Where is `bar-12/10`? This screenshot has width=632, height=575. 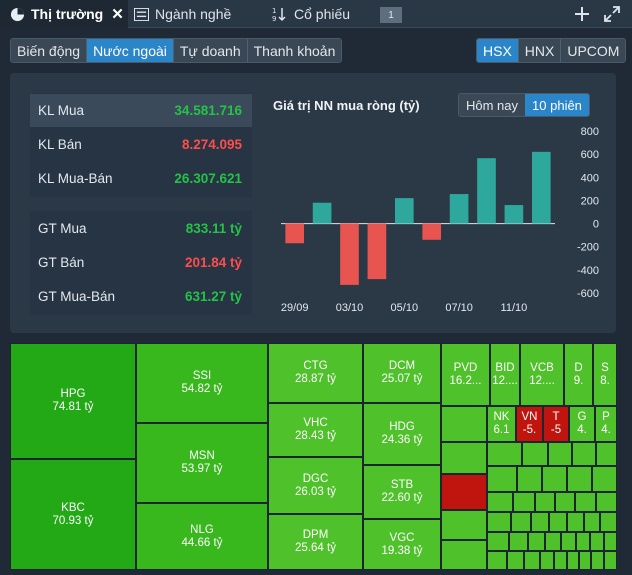 bar-12/10 is located at coordinates (541, 187).